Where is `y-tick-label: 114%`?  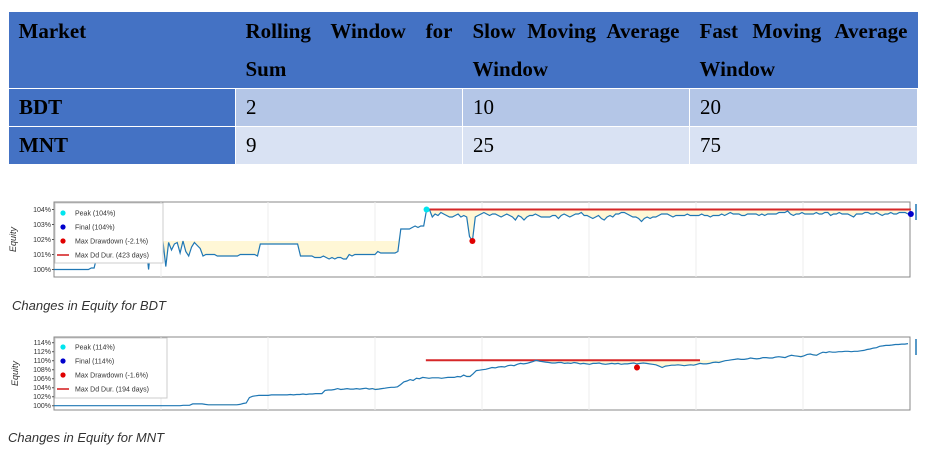
y-tick-label: 114% is located at coordinates (42, 343).